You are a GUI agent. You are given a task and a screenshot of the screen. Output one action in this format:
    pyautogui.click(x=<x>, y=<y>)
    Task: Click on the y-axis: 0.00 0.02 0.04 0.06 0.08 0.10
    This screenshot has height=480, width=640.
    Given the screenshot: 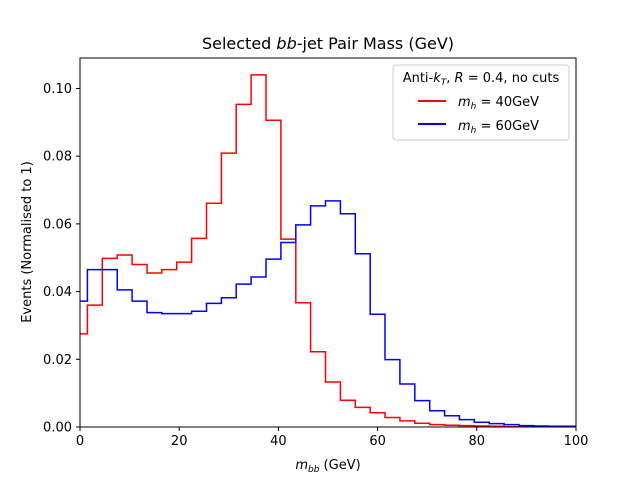 What is the action you would take?
    pyautogui.click(x=61, y=259)
    